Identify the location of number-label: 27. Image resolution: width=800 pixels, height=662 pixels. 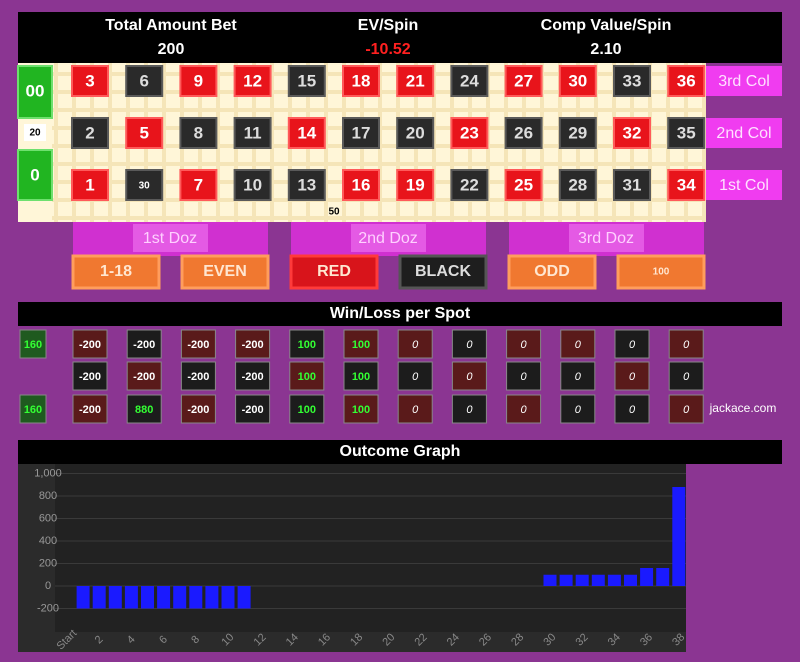
(523, 80).